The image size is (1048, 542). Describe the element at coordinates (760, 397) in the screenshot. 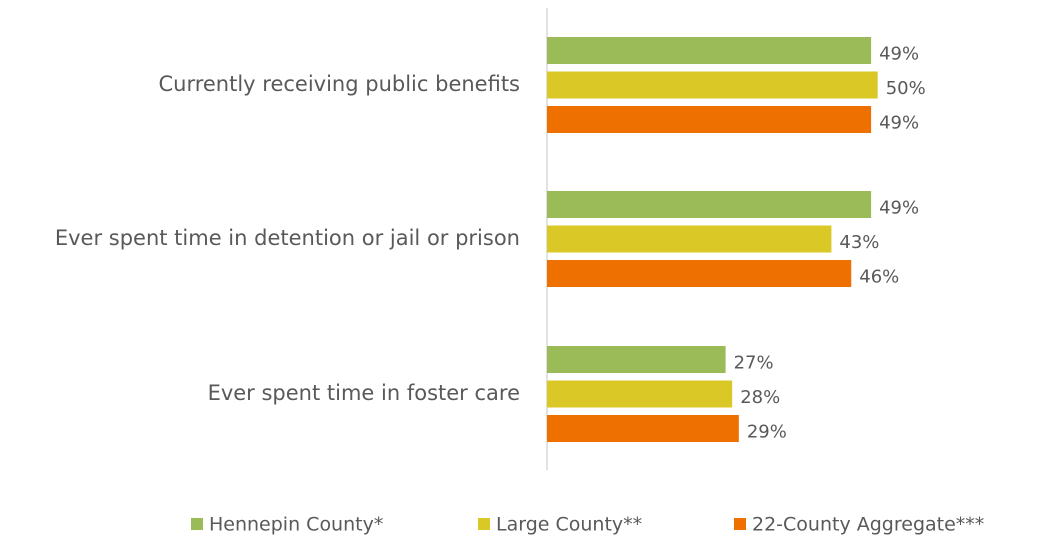

I see `value-label: 28%` at that location.